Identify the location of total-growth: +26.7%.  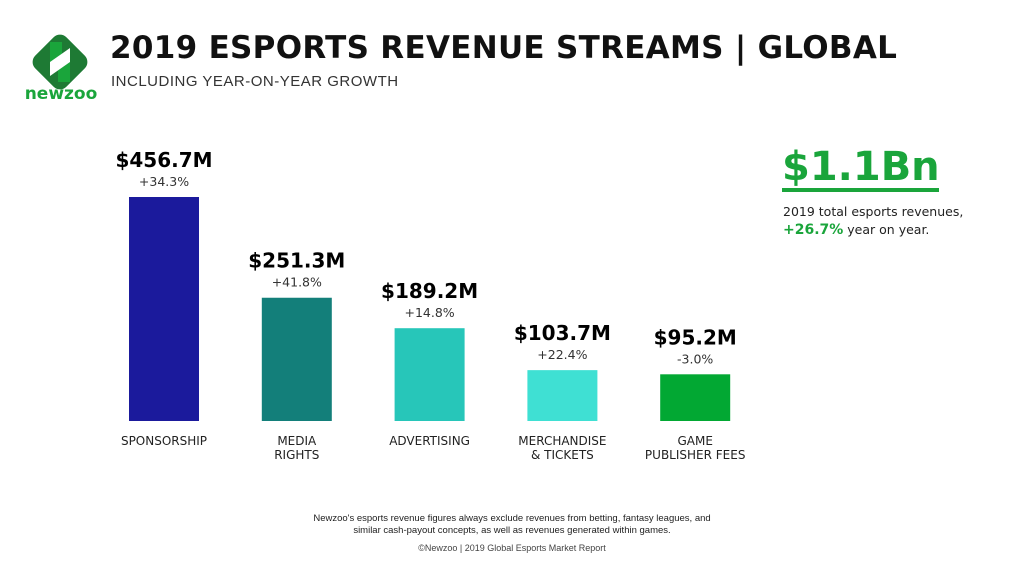
(813, 230).